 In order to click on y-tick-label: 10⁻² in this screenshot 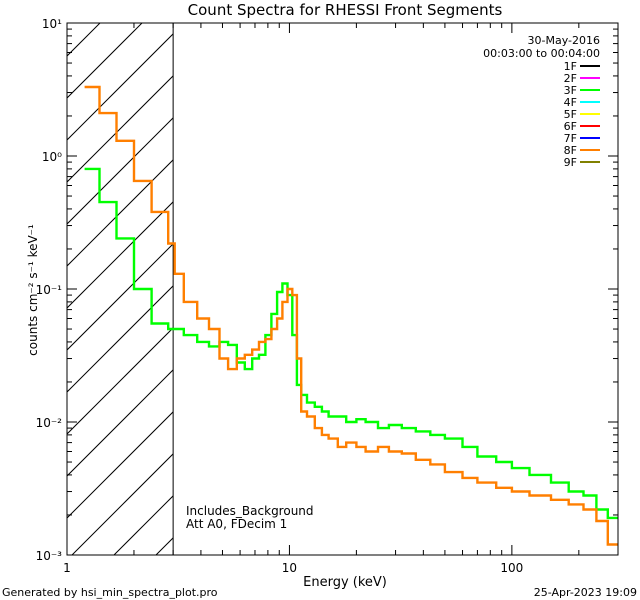, I will do `click(49, 423)`.